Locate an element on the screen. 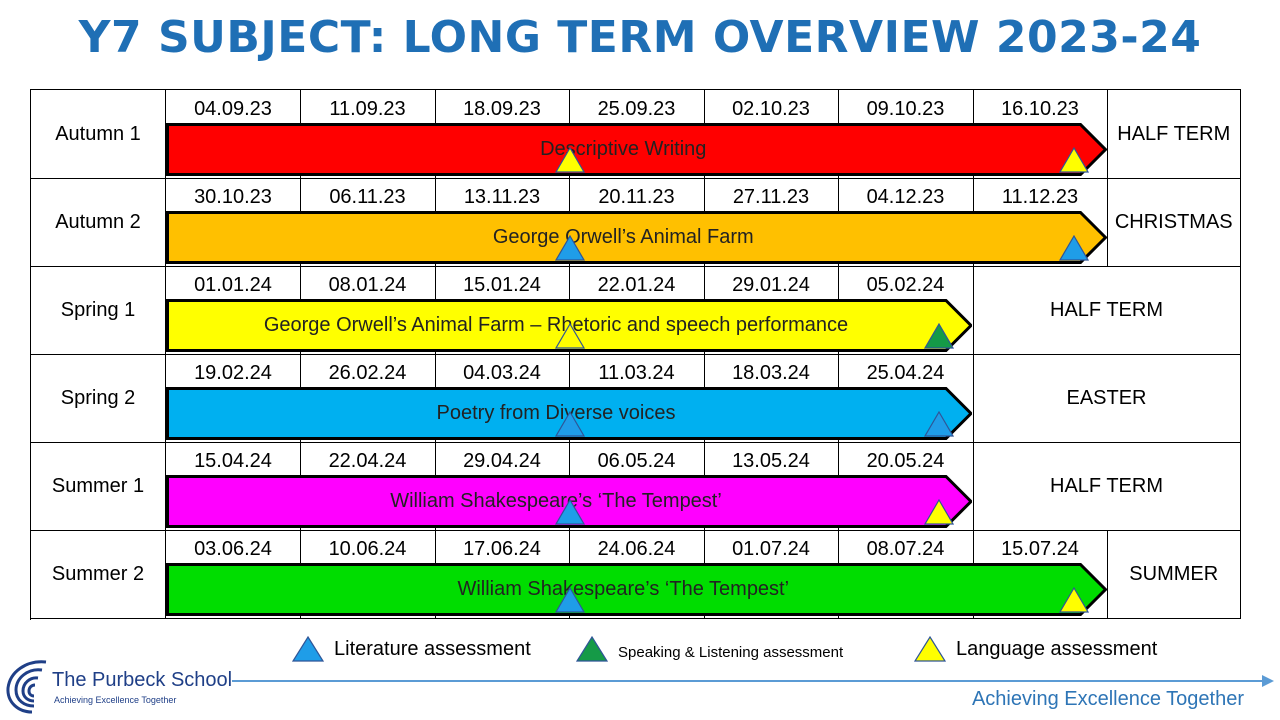  week-date: 11.09.23 is located at coordinates (367, 109).